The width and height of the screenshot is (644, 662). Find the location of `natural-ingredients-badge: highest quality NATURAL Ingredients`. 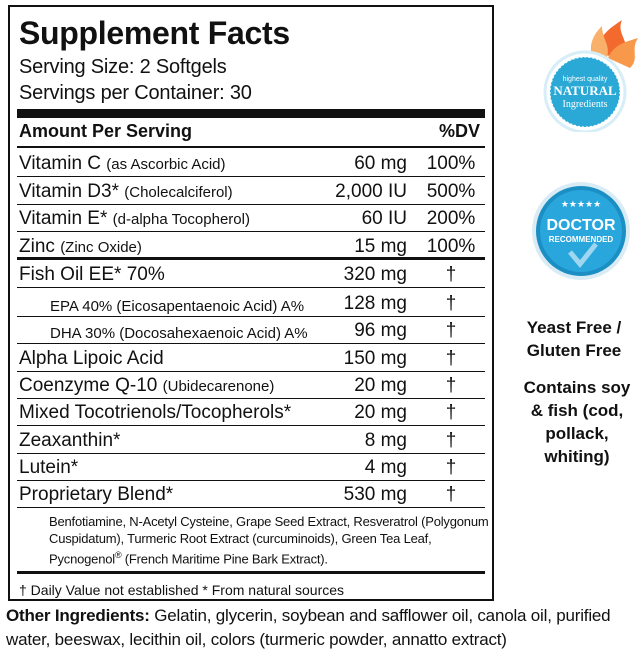

natural-ingredients-badge: highest quality NATURAL Ingredients is located at coordinates (590, 76).